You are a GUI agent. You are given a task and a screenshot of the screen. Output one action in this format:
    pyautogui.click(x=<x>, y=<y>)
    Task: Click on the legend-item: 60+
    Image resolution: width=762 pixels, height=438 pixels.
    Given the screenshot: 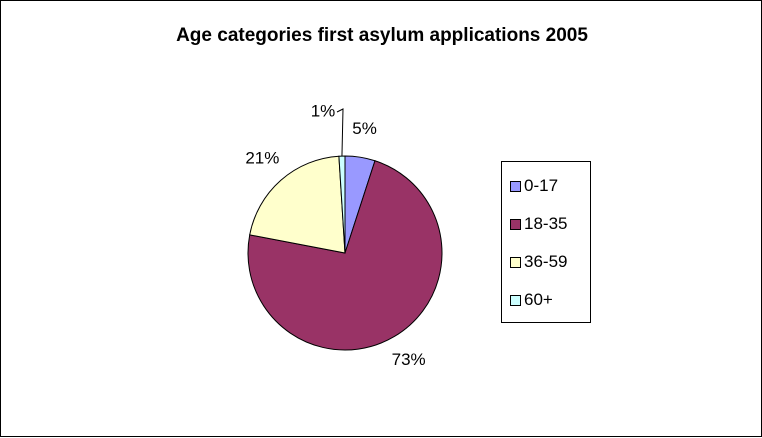 What is the action you would take?
    pyautogui.click(x=531, y=300)
    